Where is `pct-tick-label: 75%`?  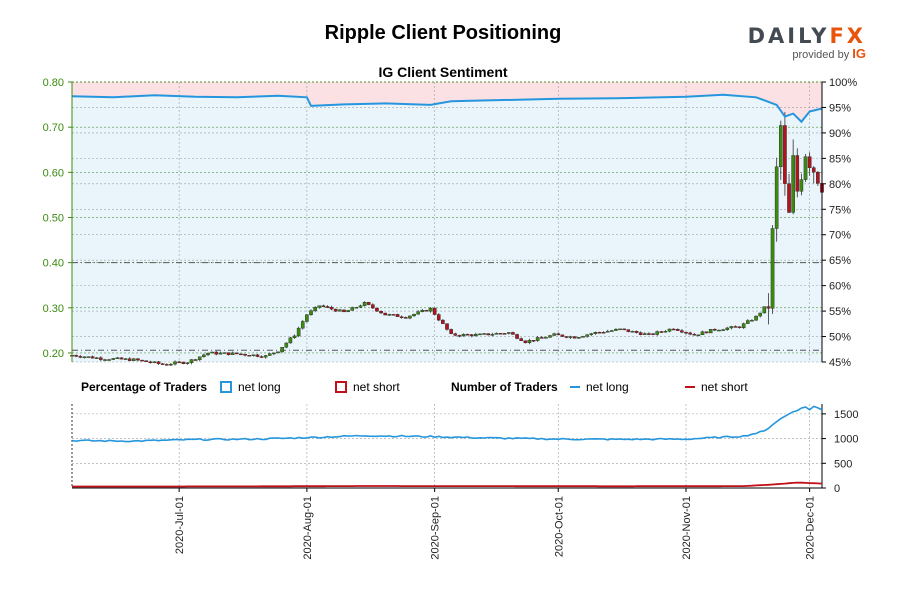 pct-tick-label: 75% is located at coordinates (840, 210).